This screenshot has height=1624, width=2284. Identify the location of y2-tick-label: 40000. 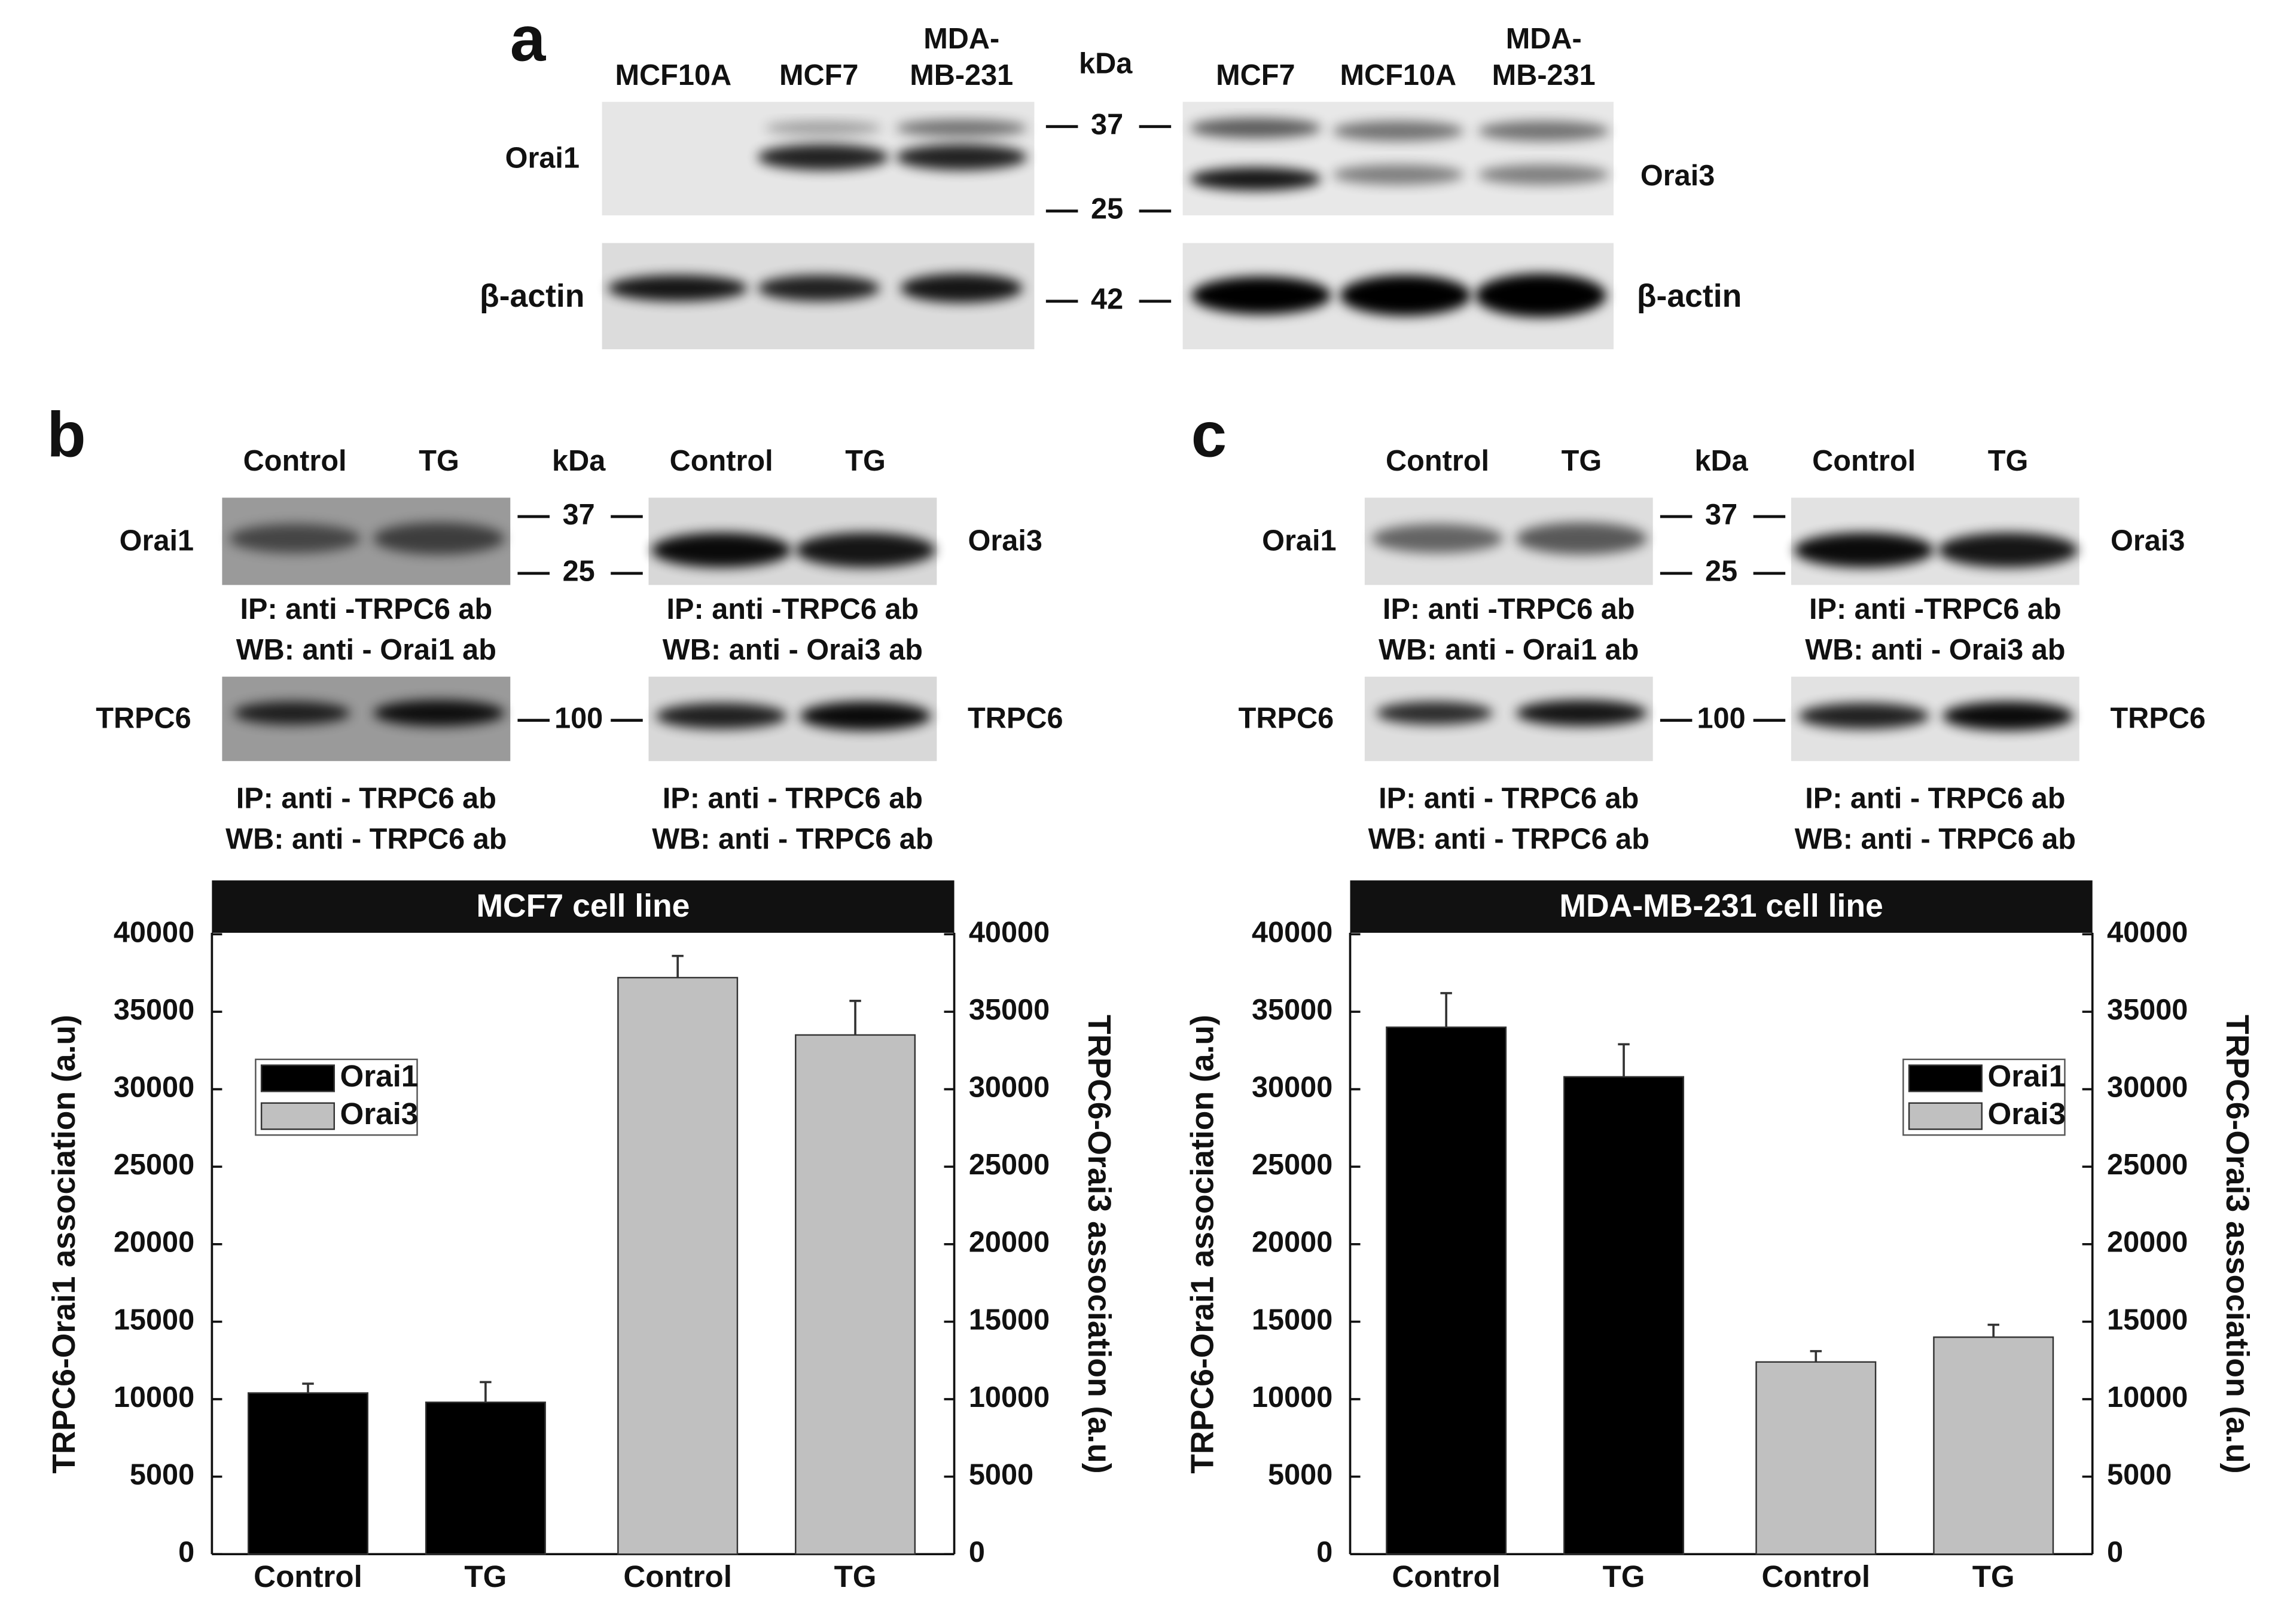
(2147, 932).